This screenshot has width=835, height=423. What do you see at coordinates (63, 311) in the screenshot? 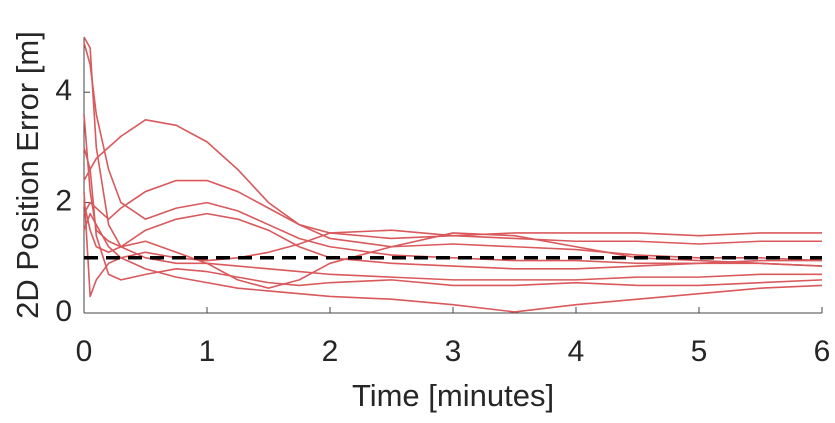
I see `y-tick-label: 0` at bounding box center [63, 311].